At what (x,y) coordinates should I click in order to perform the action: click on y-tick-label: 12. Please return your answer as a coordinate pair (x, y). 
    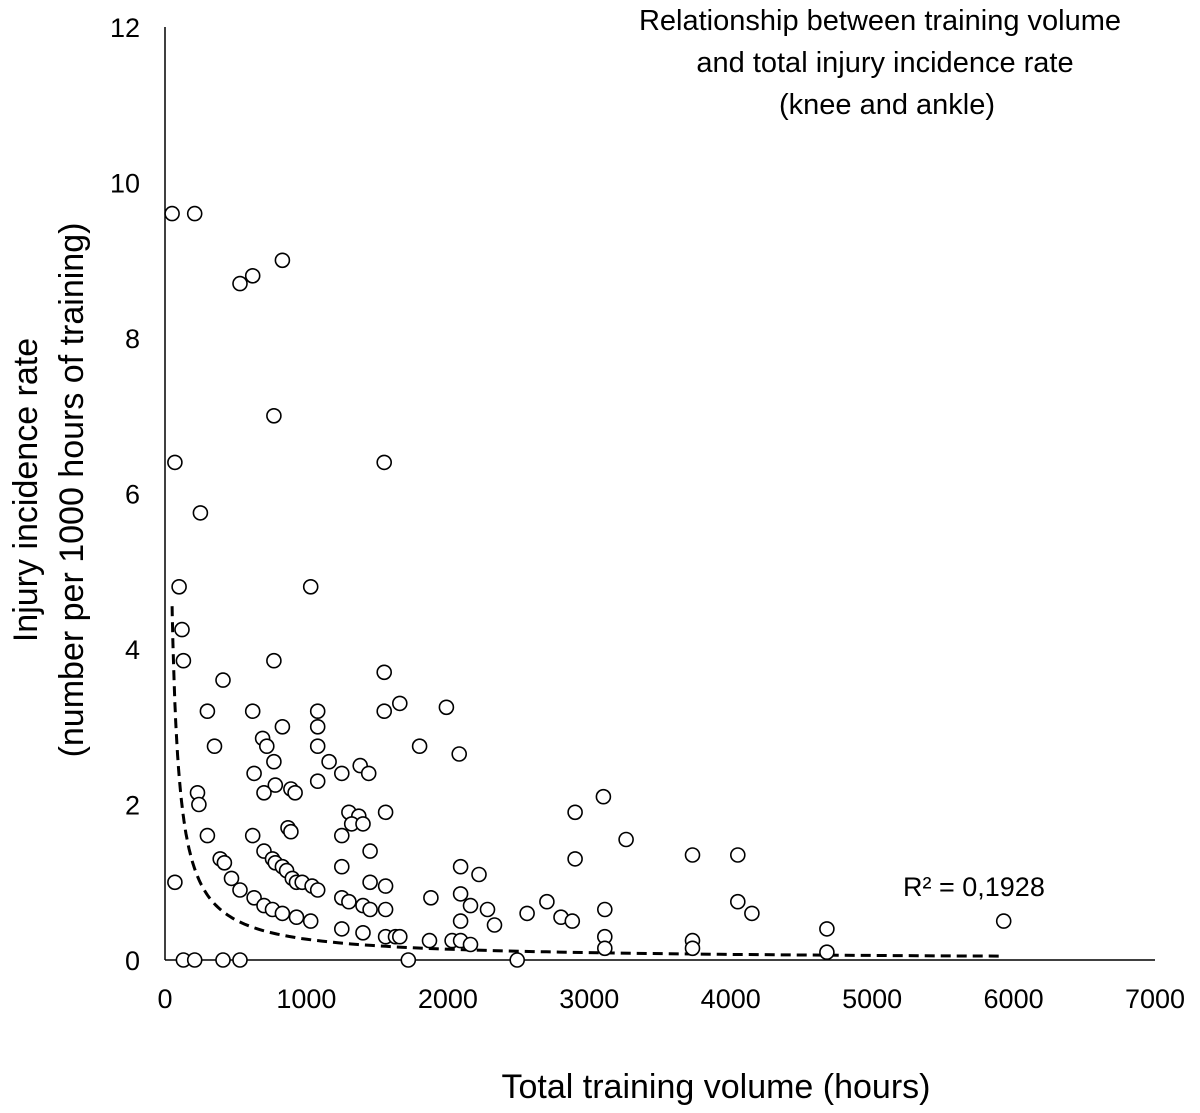
    Looking at the image, I should click on (125, 28).